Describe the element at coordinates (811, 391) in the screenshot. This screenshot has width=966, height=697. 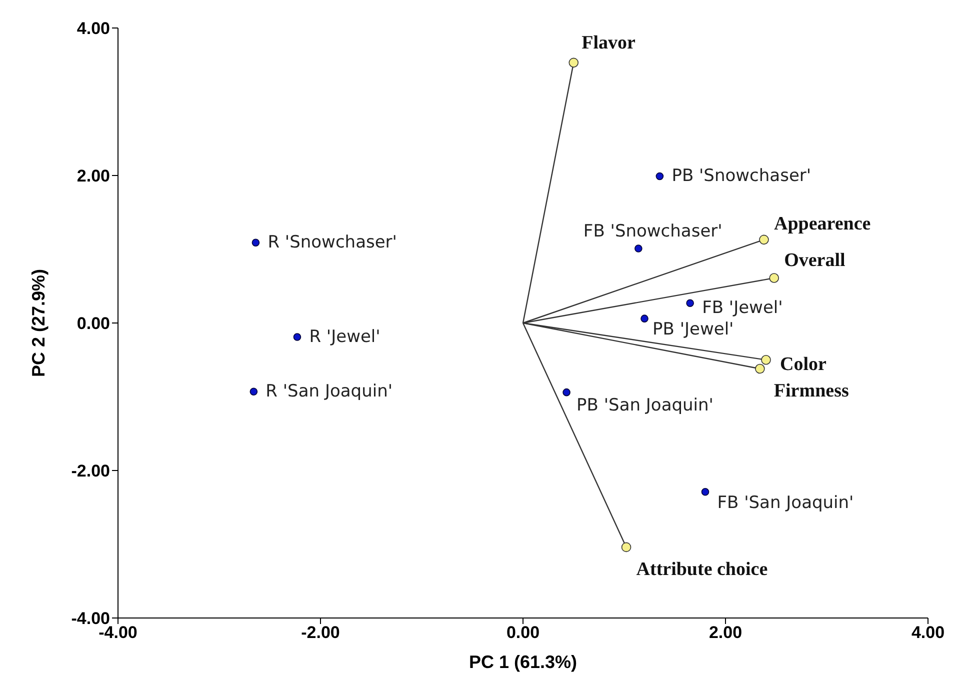
I see `series-label: Firmness` at that location.